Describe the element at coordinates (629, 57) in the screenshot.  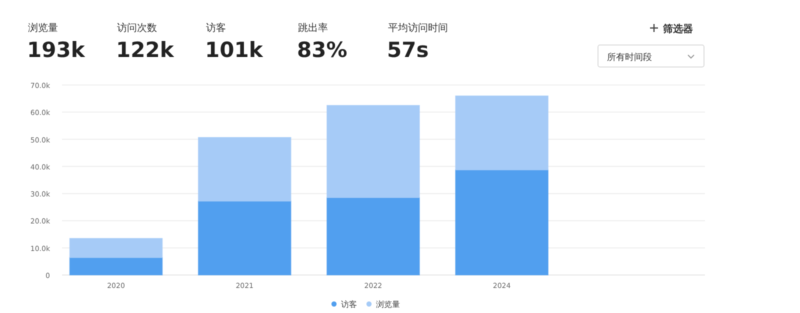
I see `text: 所有时间段` at that location.